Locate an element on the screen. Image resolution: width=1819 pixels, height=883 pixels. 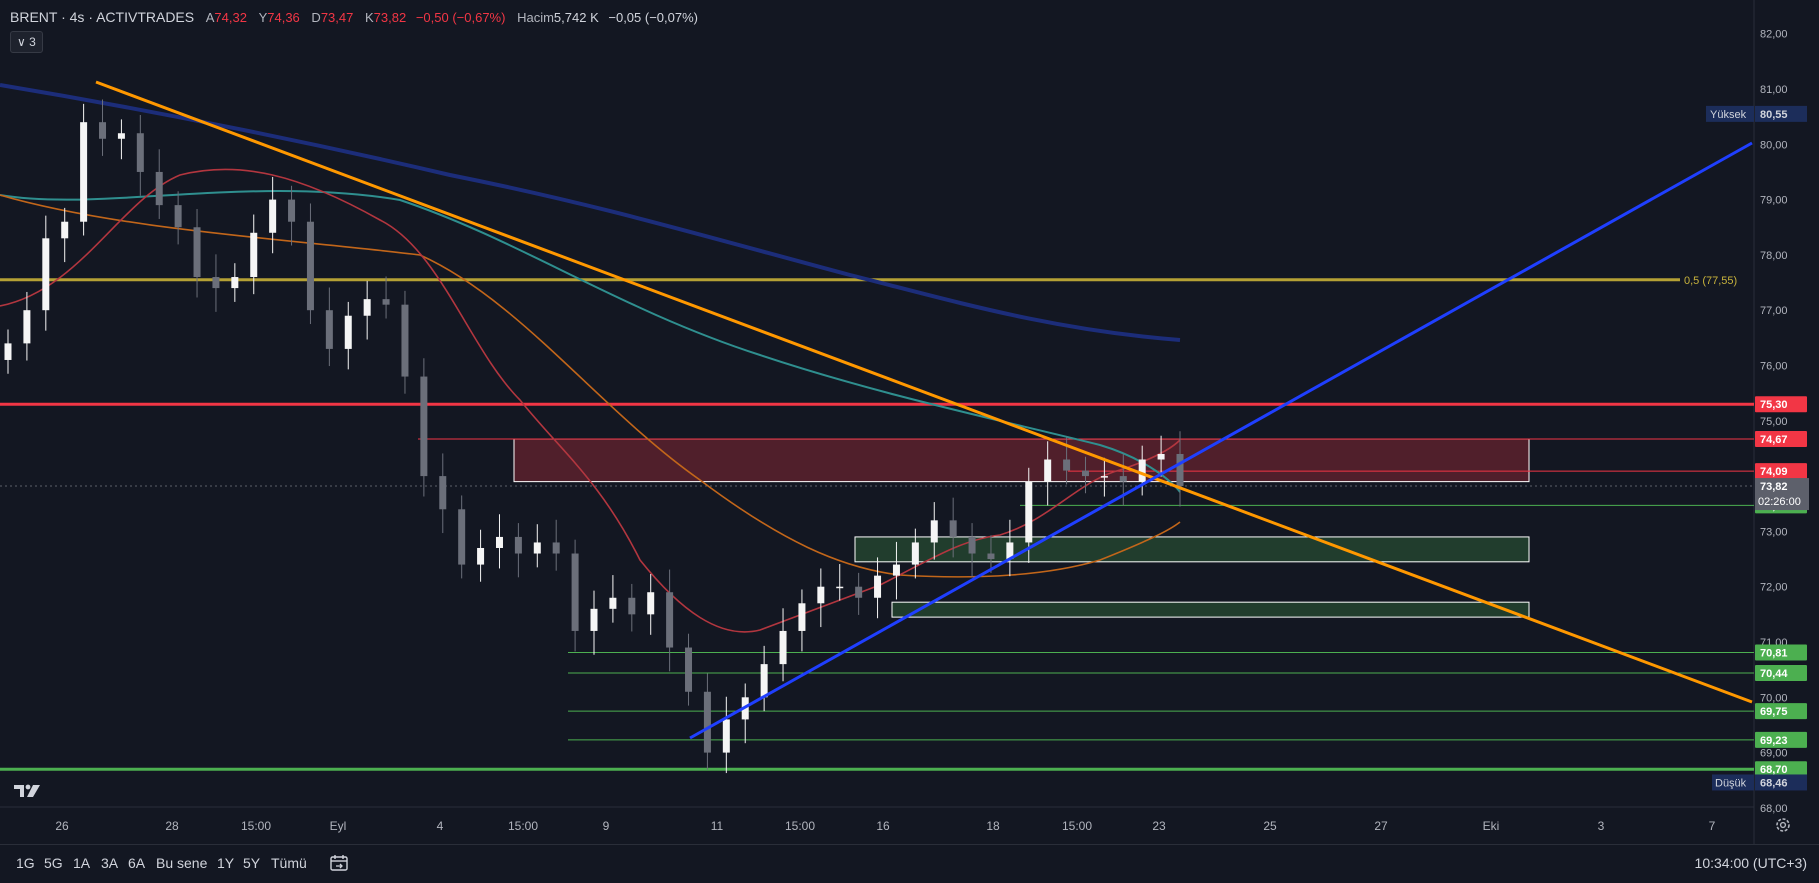
indicator-toggle-button: ∨ 3 is located at coordinates (26, 42).